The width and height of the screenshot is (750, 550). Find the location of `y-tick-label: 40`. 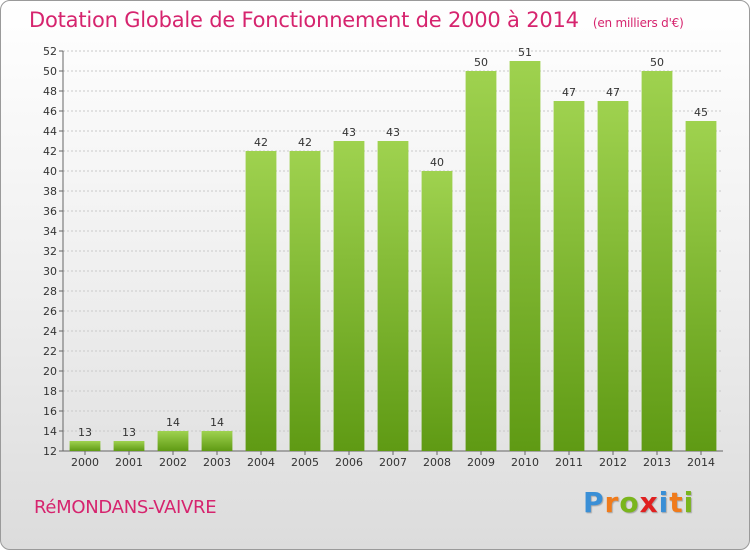

y-tick-label: 40 is located at coordinates (50, 171).